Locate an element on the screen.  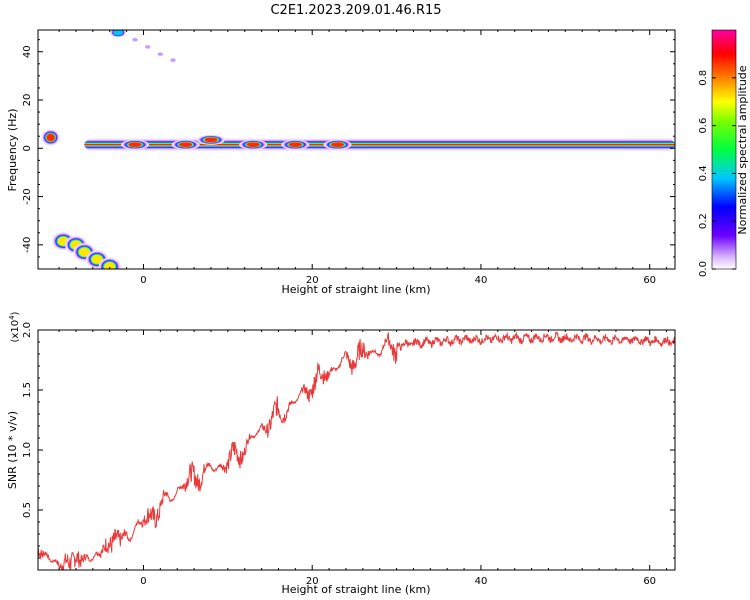
heatmap-x-tick-label: 20 is located at coordinates (312, 280).